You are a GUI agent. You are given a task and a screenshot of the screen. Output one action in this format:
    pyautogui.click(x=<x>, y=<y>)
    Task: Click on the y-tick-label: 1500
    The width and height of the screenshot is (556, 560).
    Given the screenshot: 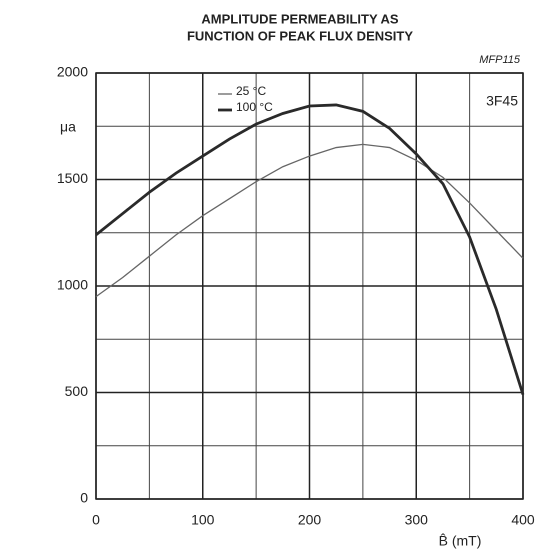 What is the action you would take?
    pyautogui.click(x=72, y=178)
    